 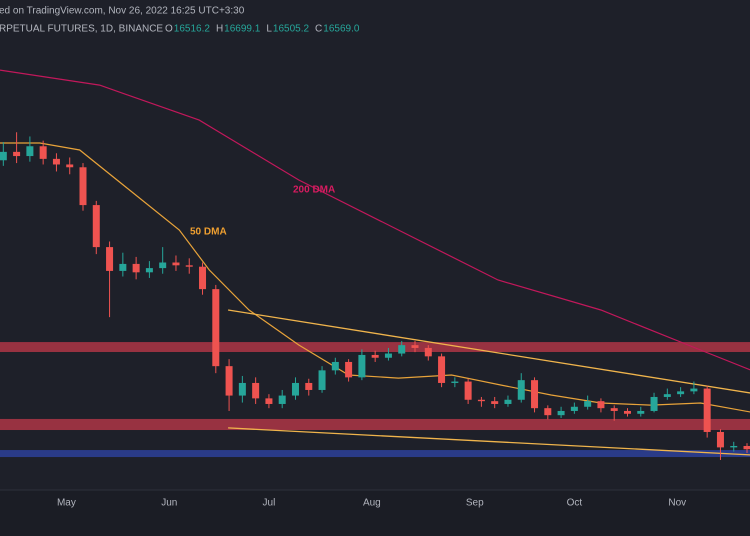 What do you see at coordinates (318, 29) in the screenshot?
I see `ohlc-key: C` at bounding box center [318, 29].